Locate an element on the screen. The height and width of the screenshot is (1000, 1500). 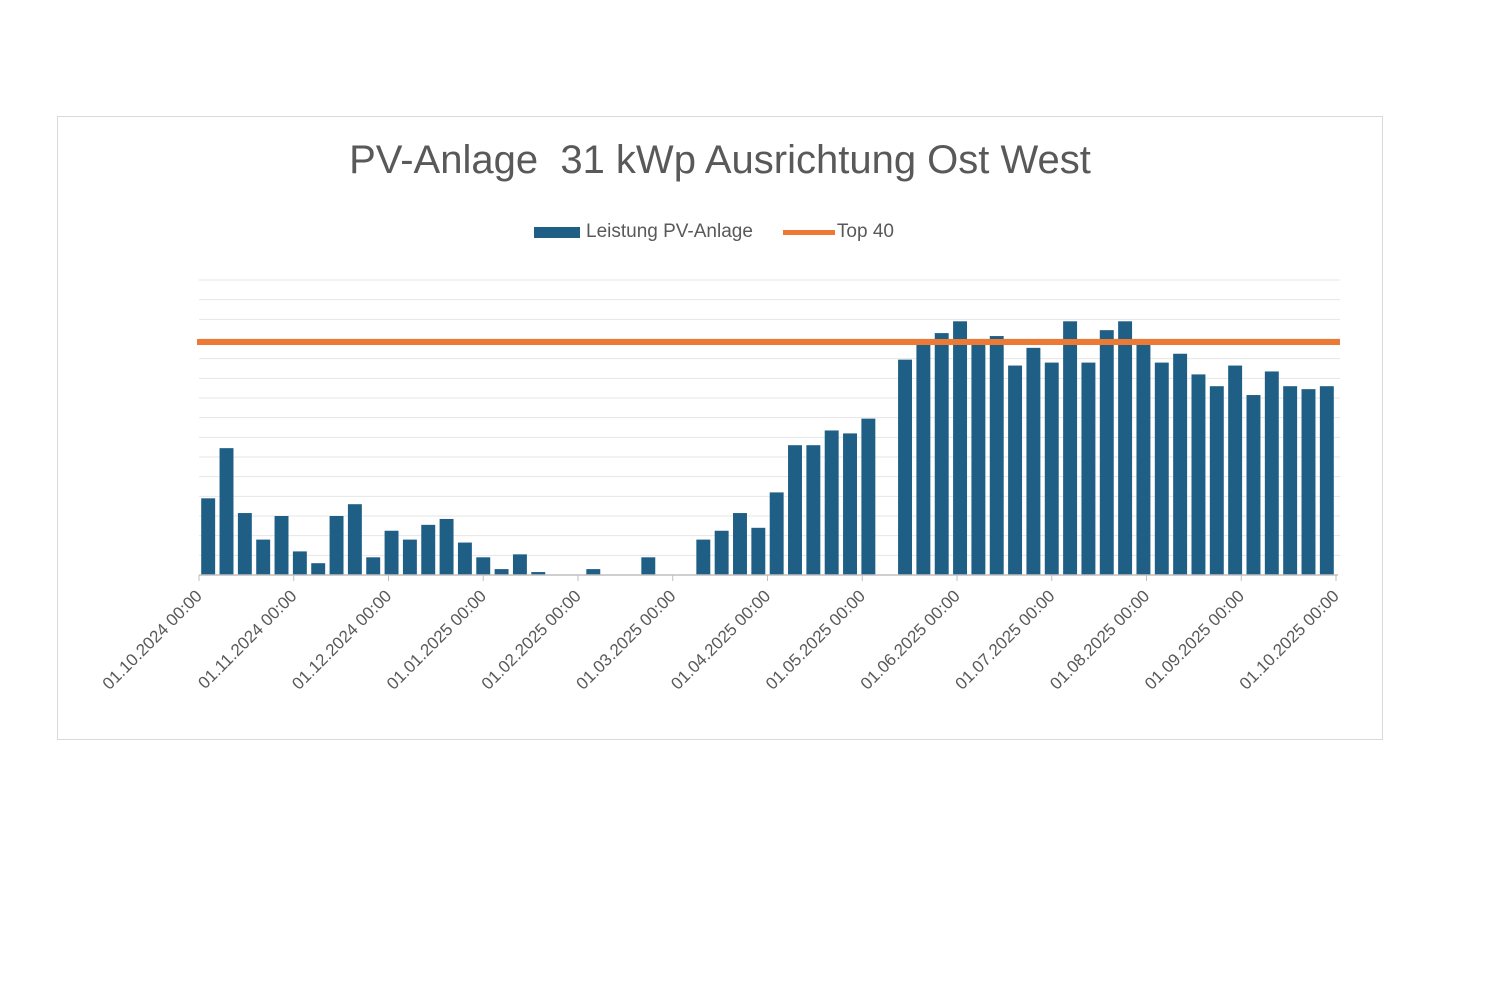
x-tick-label: 01.04.2025 00:00 is located at coordinates (720, 639).